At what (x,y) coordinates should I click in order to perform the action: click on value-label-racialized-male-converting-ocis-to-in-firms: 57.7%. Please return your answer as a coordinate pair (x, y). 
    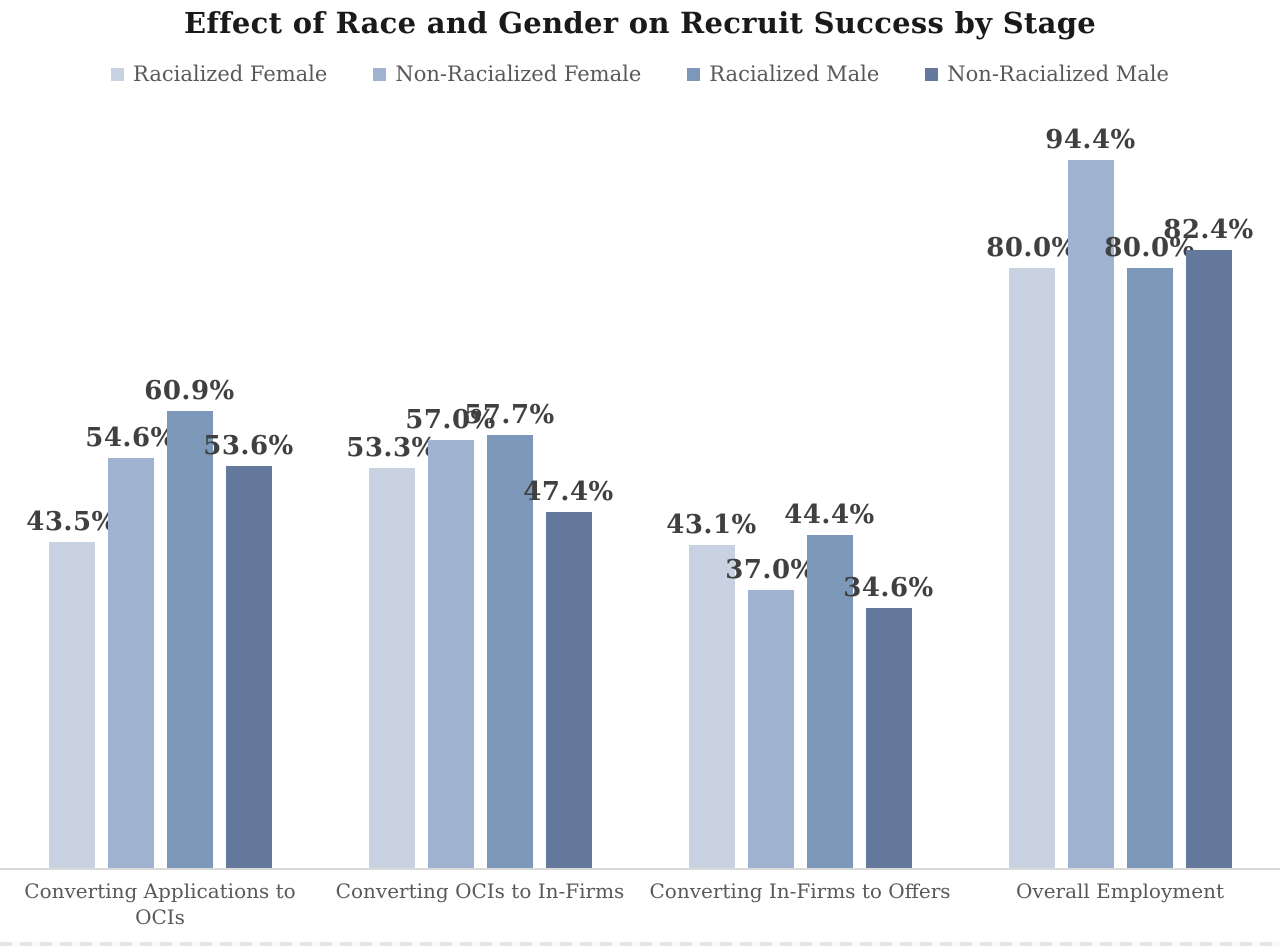
    Looking at the image, I should click on (509, 415).